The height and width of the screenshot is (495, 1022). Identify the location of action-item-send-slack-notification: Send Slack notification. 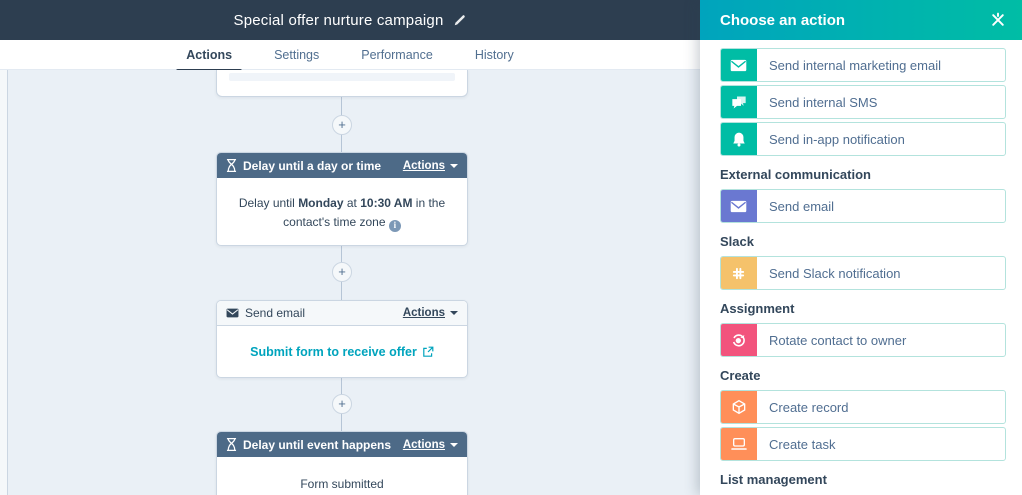
(863, 273).